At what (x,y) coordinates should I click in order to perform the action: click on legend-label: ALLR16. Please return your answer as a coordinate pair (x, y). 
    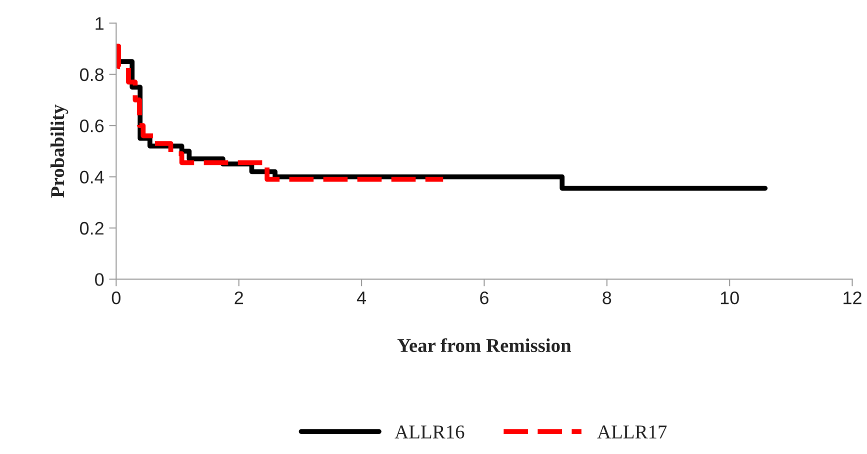
    Looking at the image, I should click on (429, 432).